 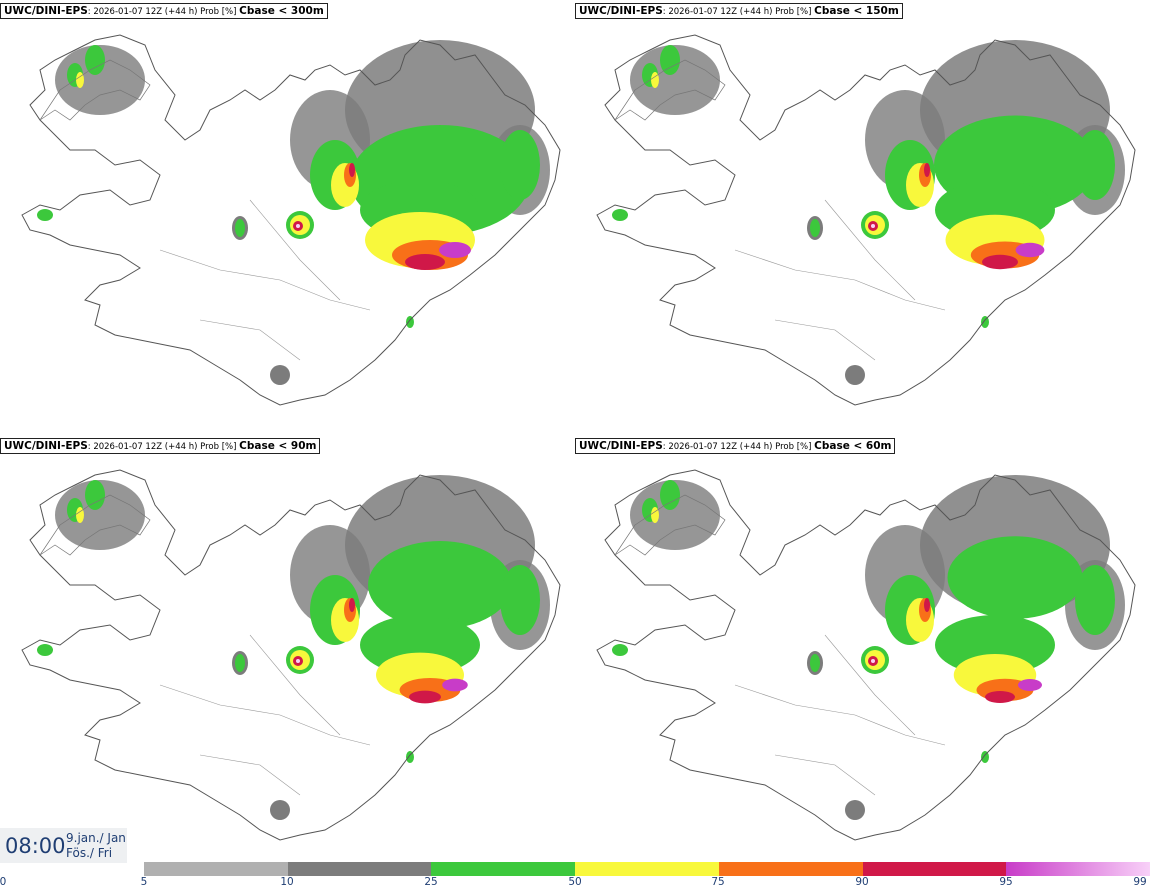 I want to click on variable-name: Cbase < 60m, so click(x=853, y=446).